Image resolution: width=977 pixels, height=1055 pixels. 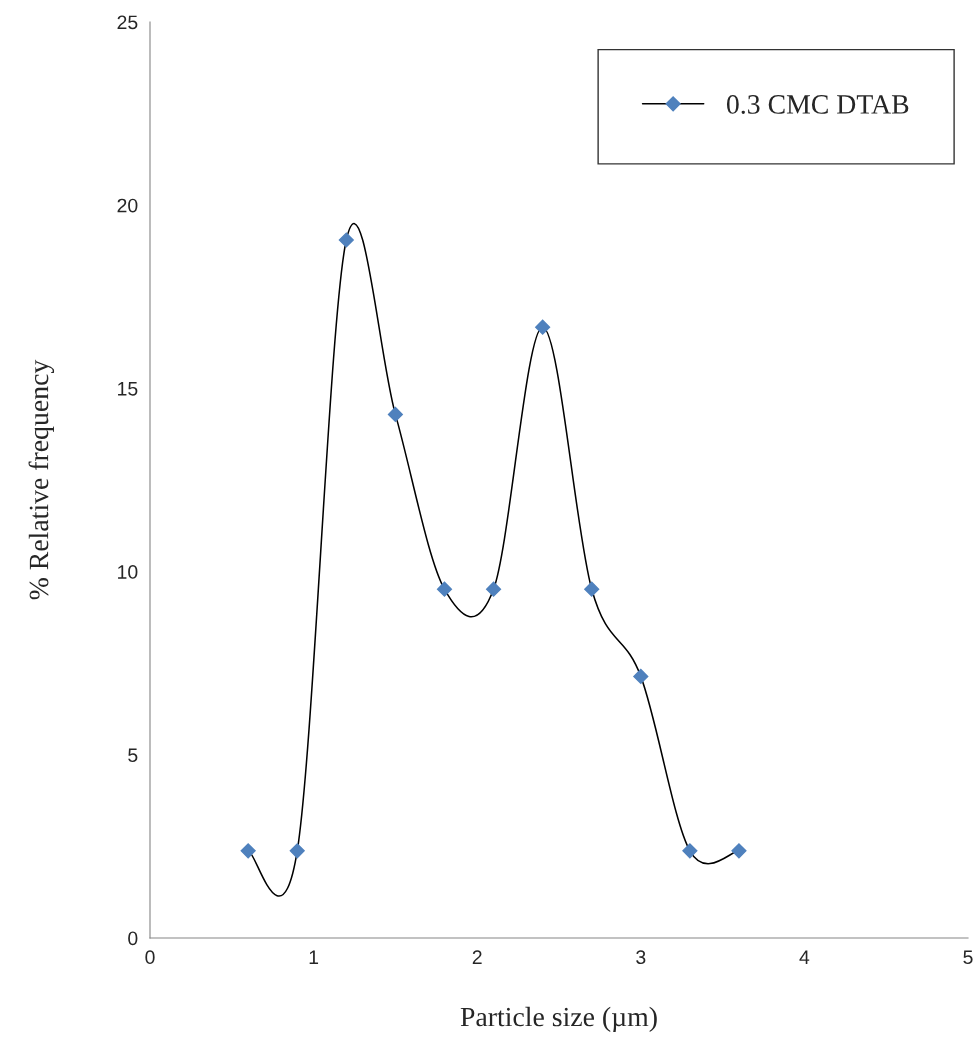 I want to click on y-tick-label: 25, so click(x=127, y=22).